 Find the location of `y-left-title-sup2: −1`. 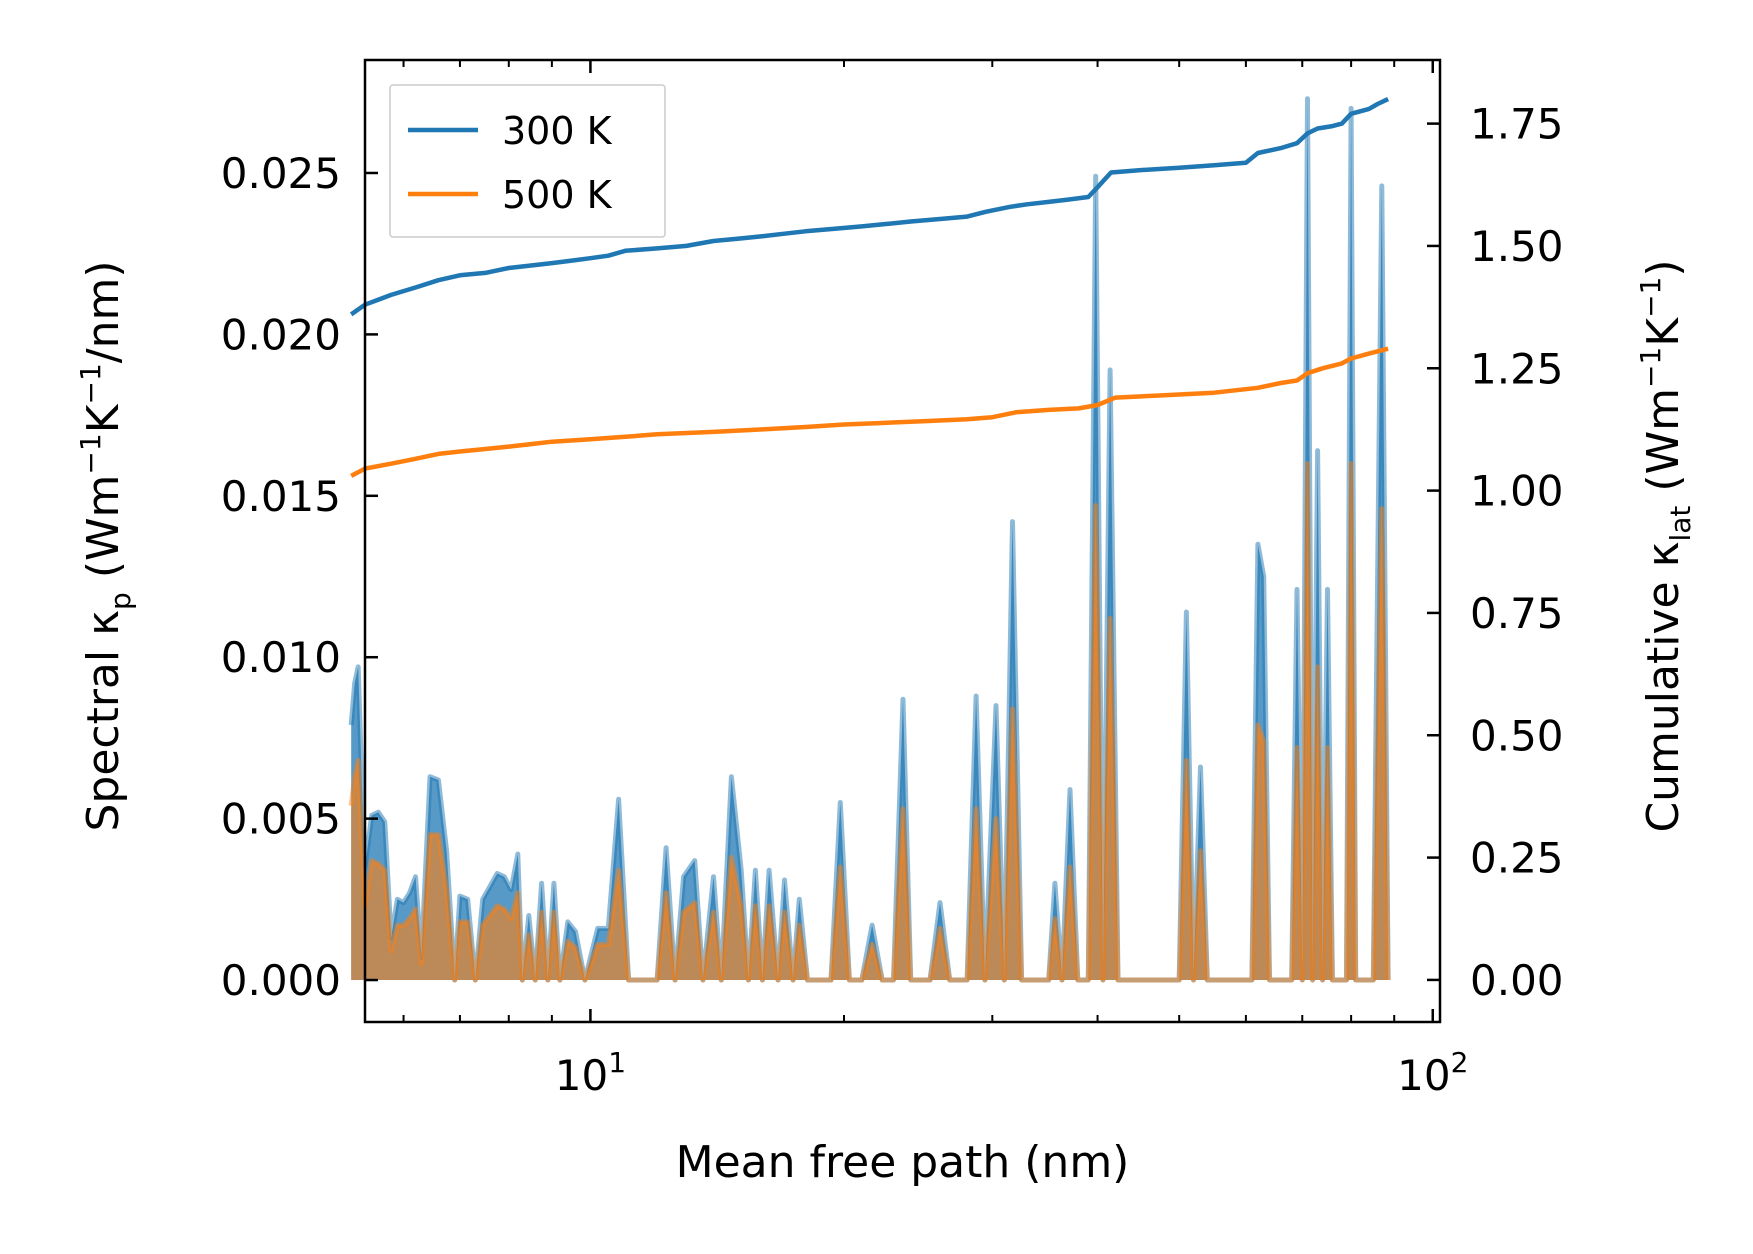

y-left-title-sup2: −1 is located at coordinates (90, 383).